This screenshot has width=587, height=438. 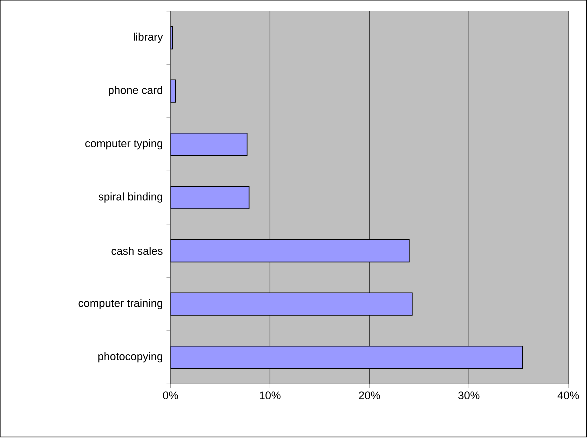 I want to click on x-tick-label: 30%, so click(x=469, y=396).